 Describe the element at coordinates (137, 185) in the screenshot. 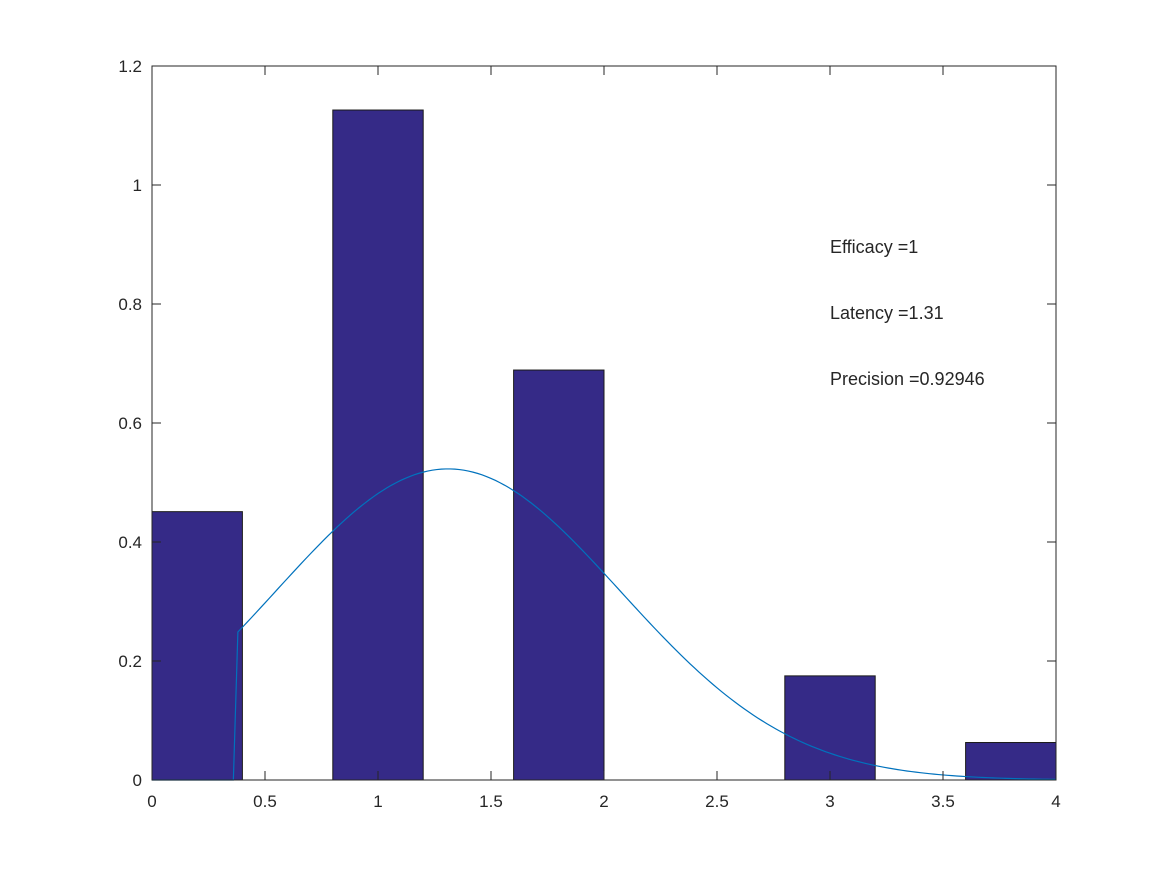

I see `y-tick-label: 1` at that location.